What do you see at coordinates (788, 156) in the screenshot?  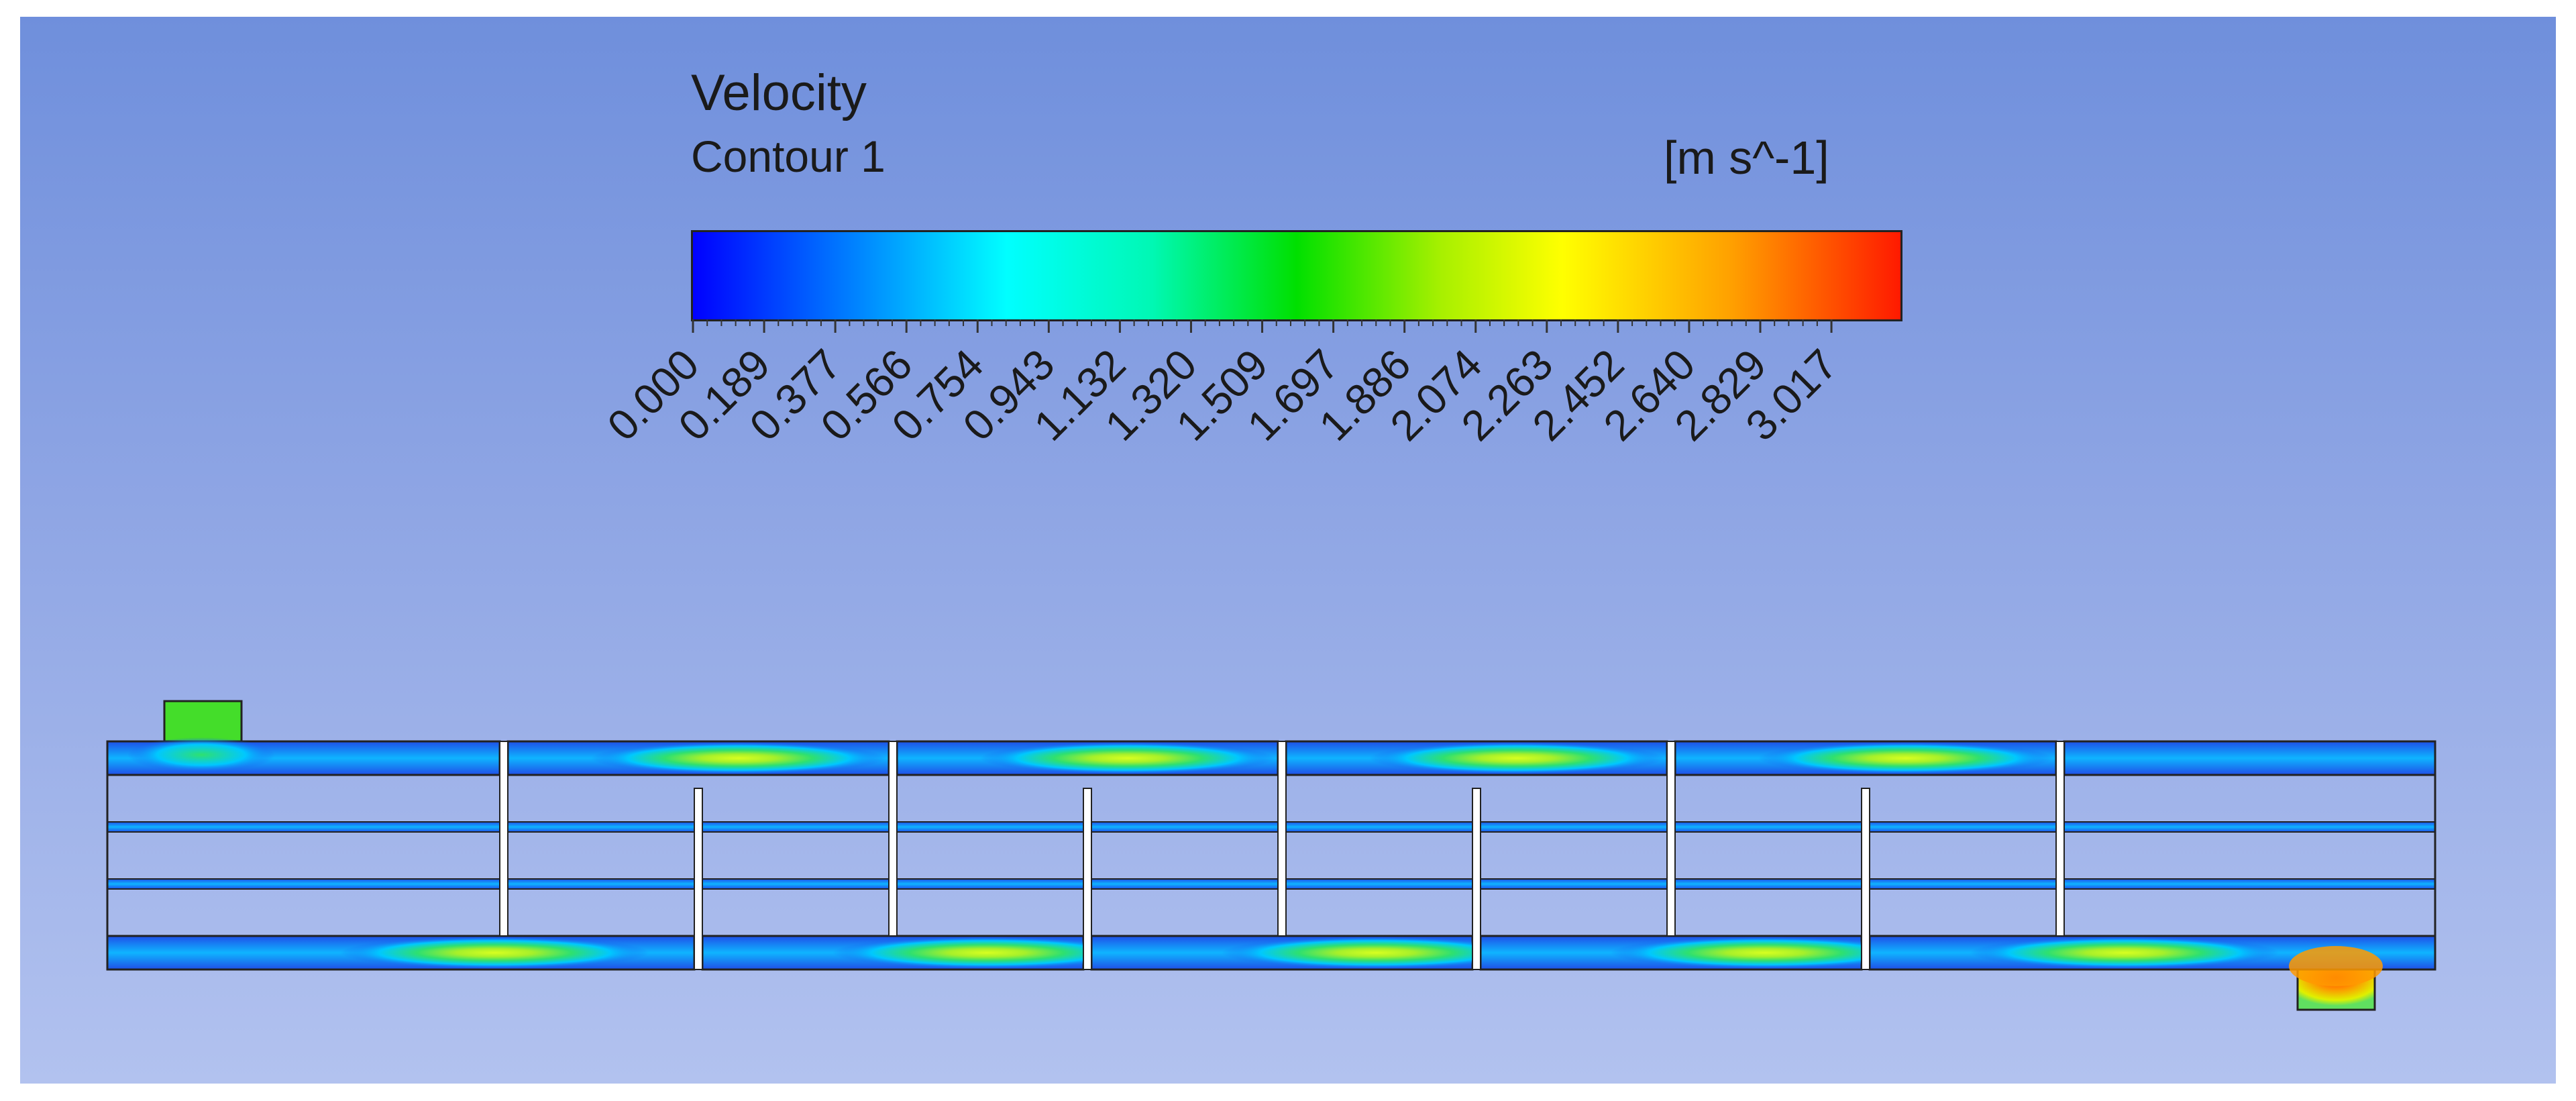 I see `legend-subtitle: Contour 1` at bounding box center [788, 156].